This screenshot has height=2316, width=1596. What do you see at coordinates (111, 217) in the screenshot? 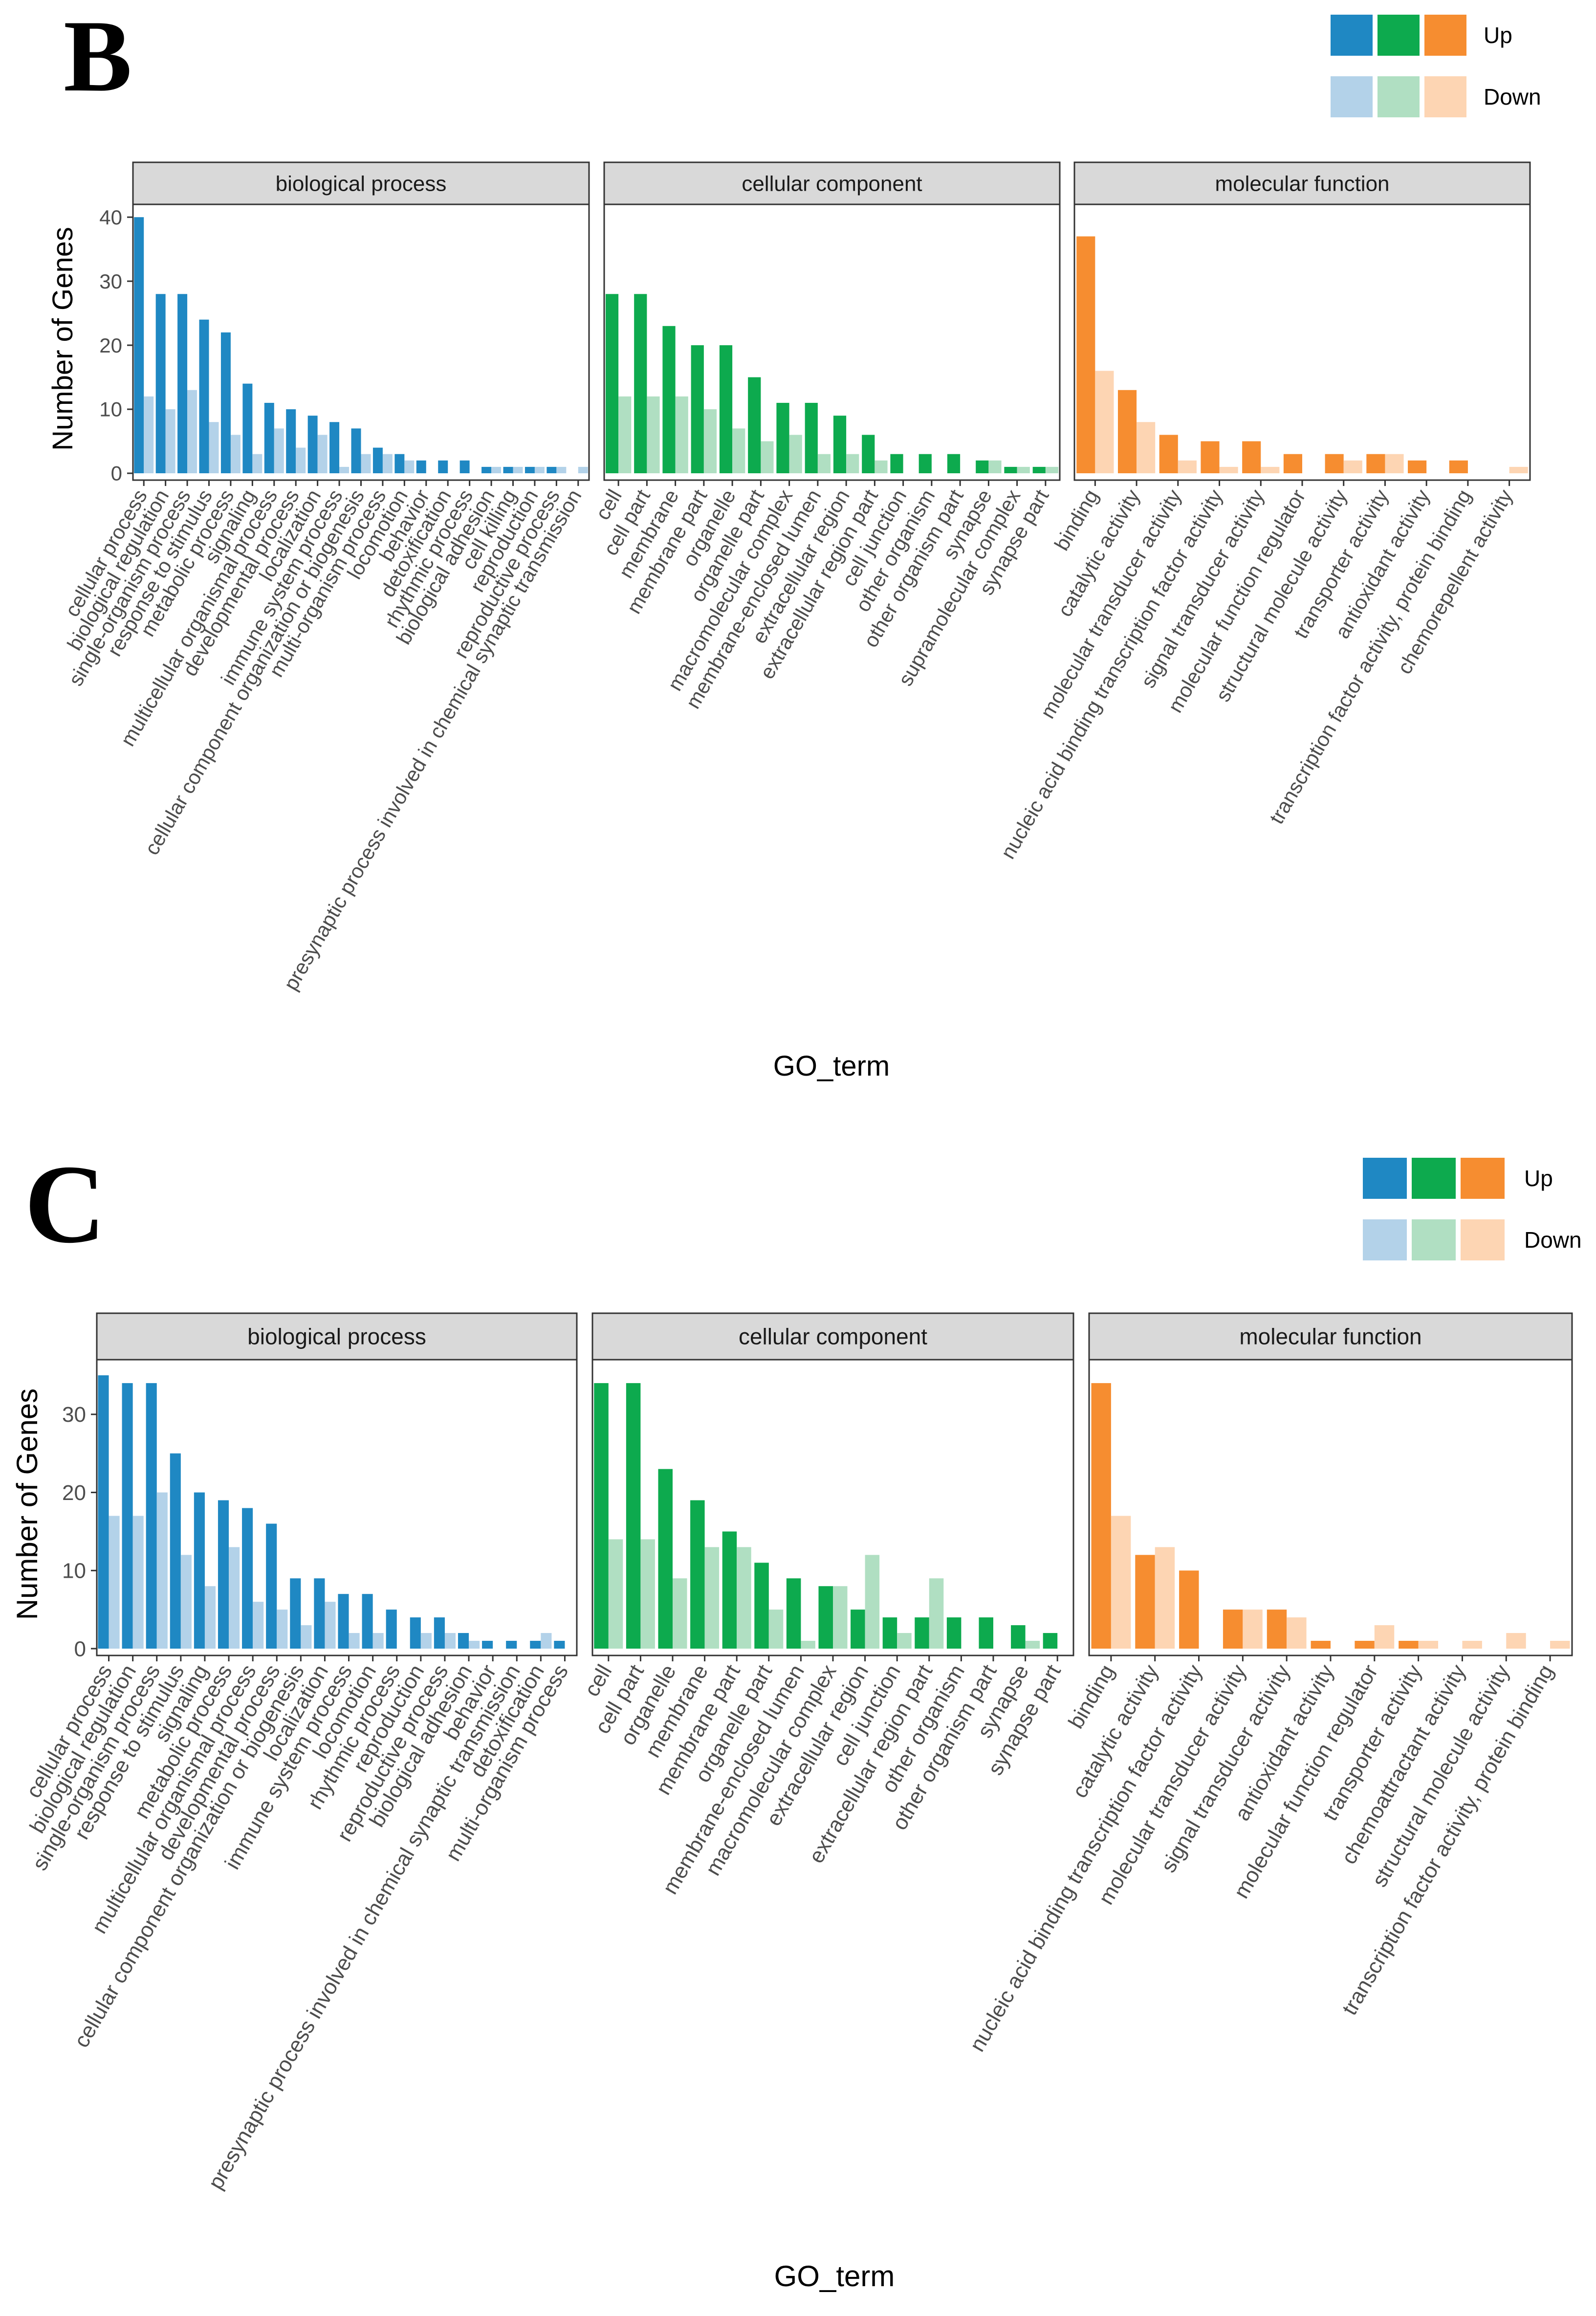
I see `y-tick-label: 40` at bounding box center [111, 217].